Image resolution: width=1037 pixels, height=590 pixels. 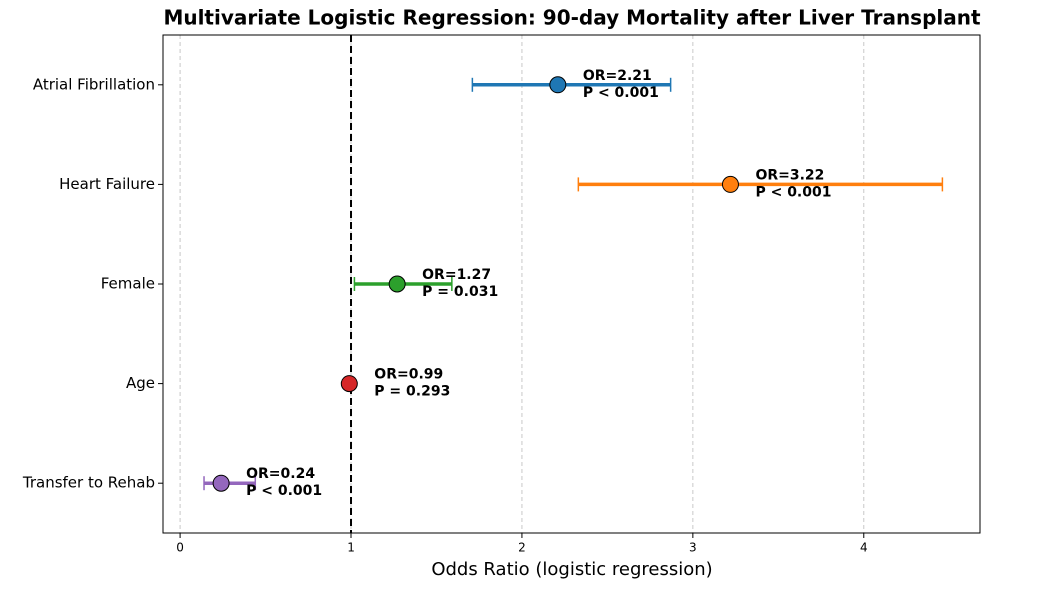 I want to click on x-tick-label: 2, so click(x=522, y=548).